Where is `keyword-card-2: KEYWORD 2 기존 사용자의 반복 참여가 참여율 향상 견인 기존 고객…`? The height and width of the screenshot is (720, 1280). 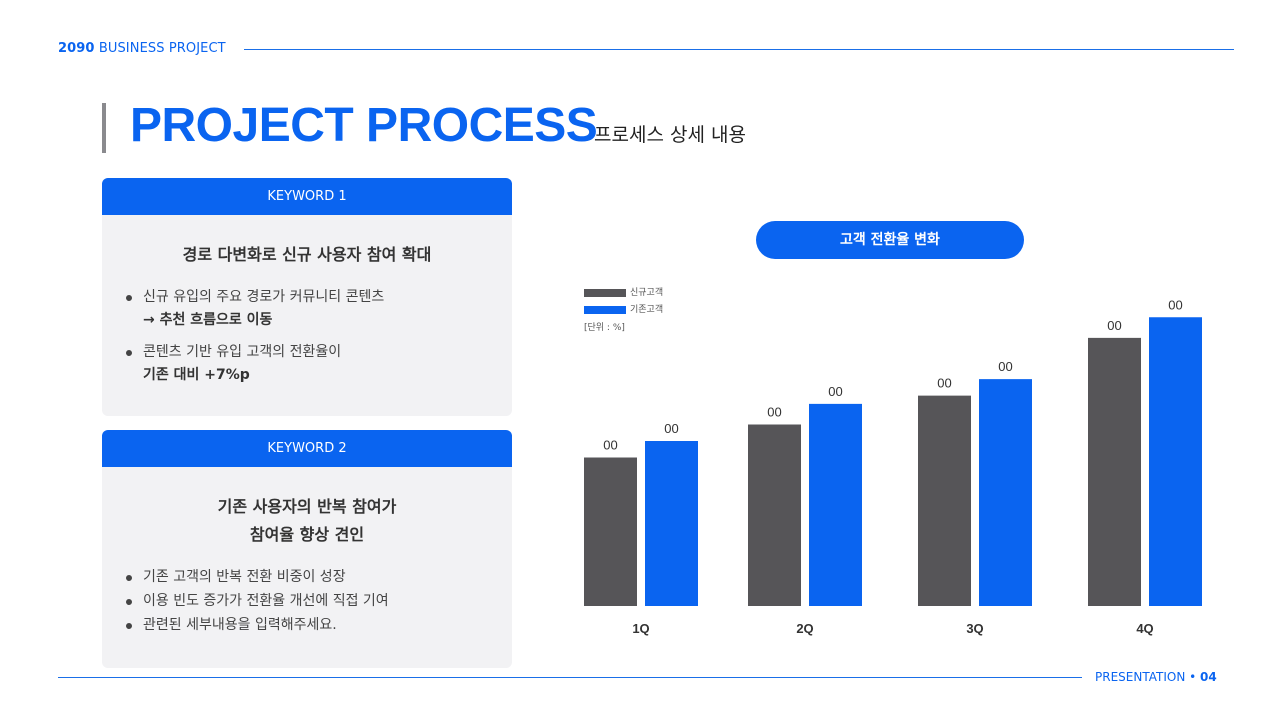
keyword-card-2: KEYWORD 2 기존 사용자의 반복 참여가 참여율 향상 견인 기존 고객… is located at coordinates (307, 549).